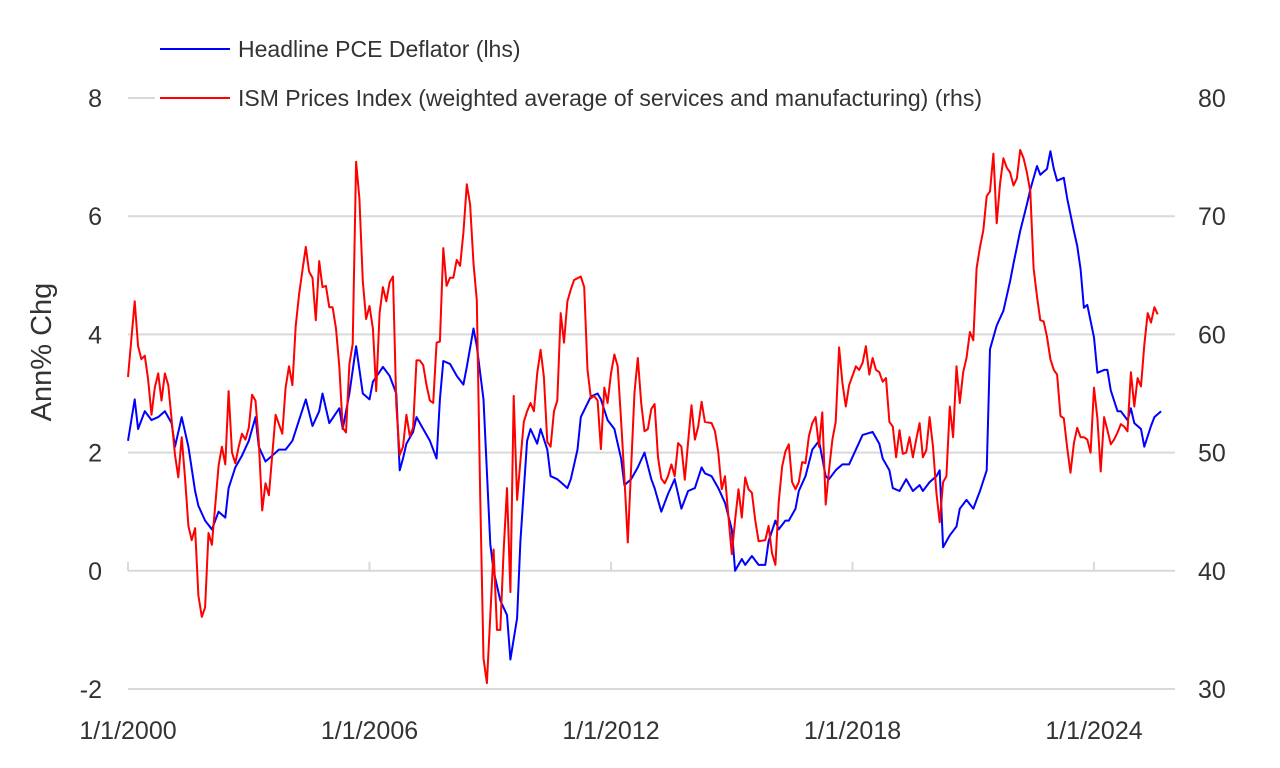  What do you see at coordinates (1212, 394) in the screenshot?
I see `y-axis-right: 30 40 50 60 70 80` at bounding box center [1212, 394].